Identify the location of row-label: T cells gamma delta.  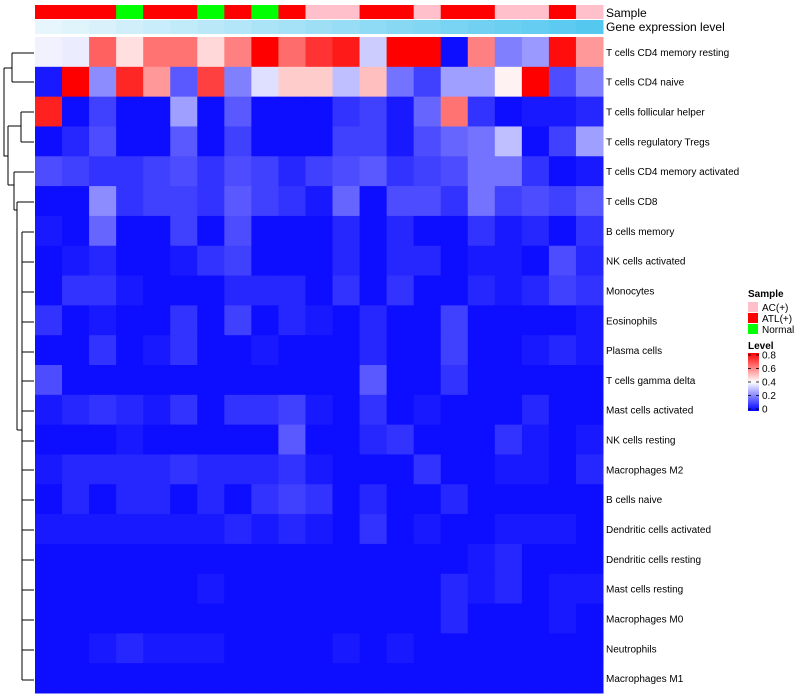
(651, 381).